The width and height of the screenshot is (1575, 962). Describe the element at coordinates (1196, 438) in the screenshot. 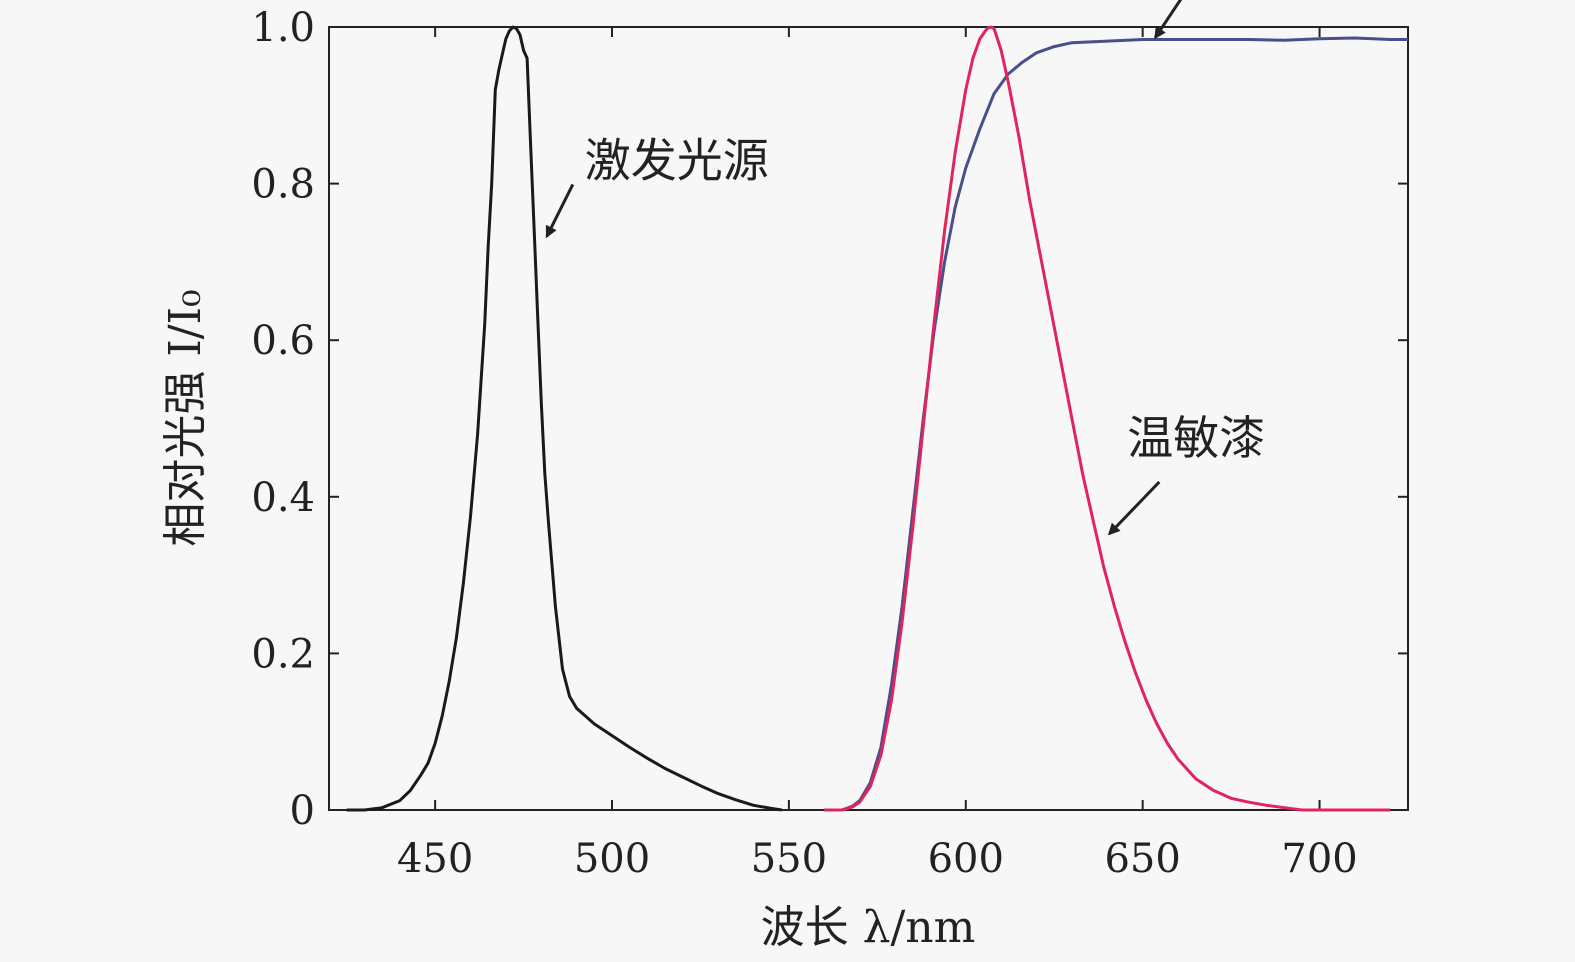

I see `annotation-label: 温敏漆` at that location.